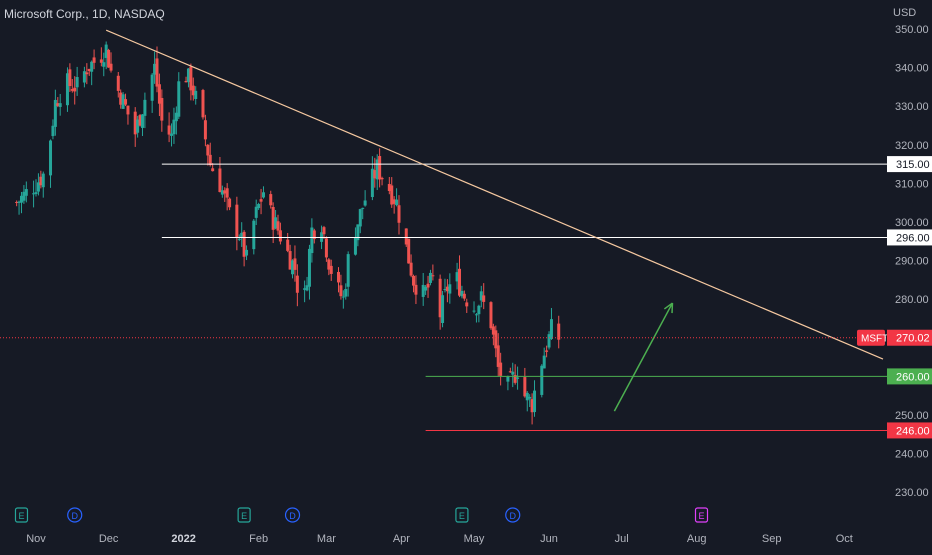 The width and height of the screenshot is (932, 555). Describe the element at coordinates (913, 431) in the screenshot. I see `level-price-label: 246.00` at that location.